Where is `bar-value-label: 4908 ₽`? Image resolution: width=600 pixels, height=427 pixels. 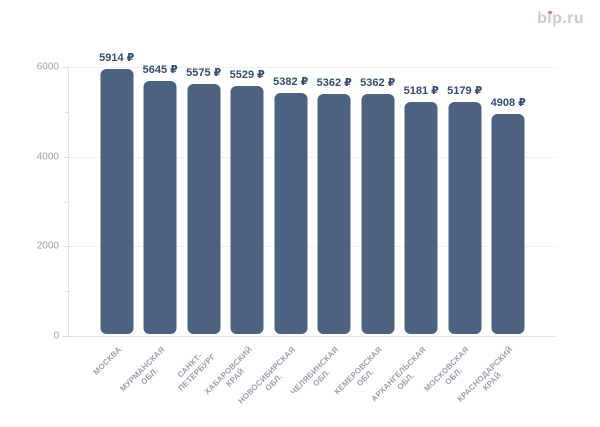 bar-value-label: 4908 ₽ is located at coordinates (508, 102).